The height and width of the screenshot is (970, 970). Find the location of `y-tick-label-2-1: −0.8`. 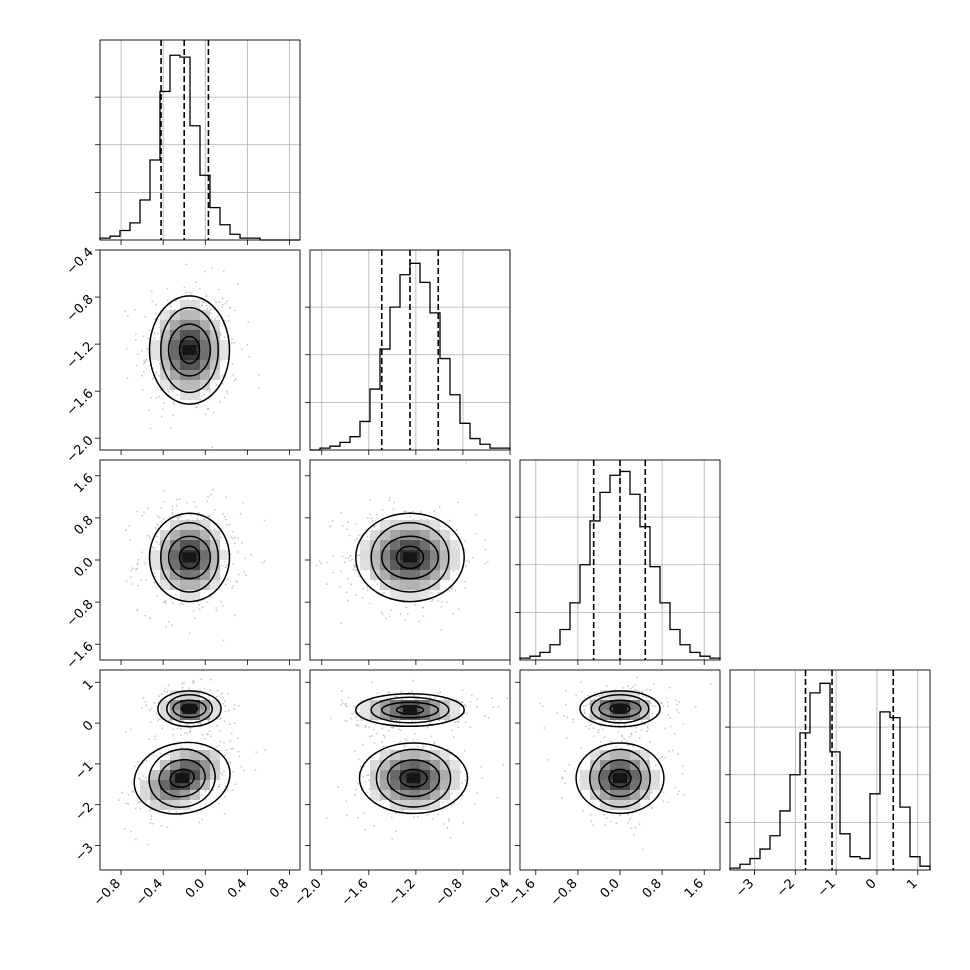

y-tick-label-2-1: −0.8 is located at coordinates (80, 613).